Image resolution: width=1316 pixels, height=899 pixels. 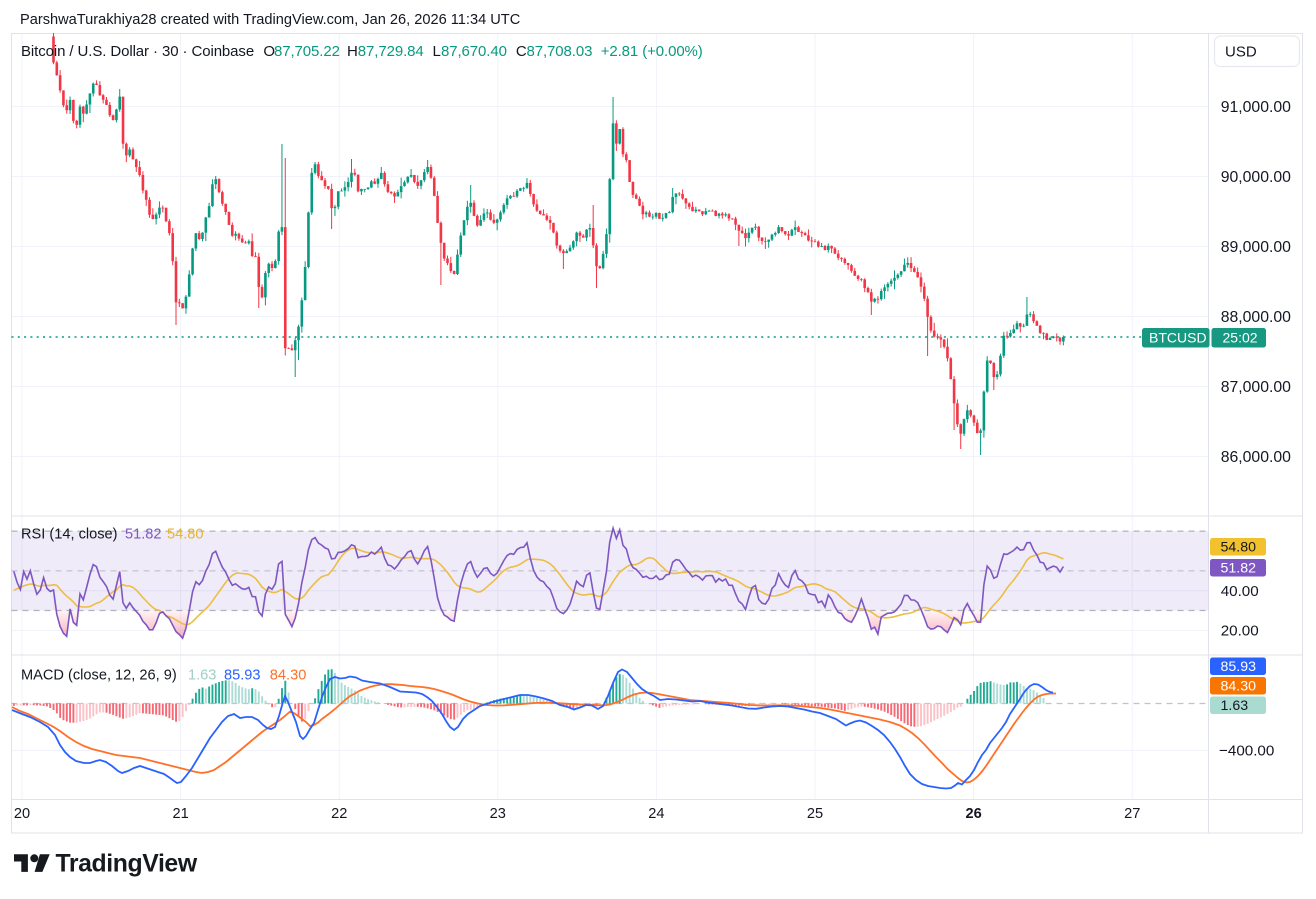 I want to click on svg-text: TradingView, so click(x=127, y=864).